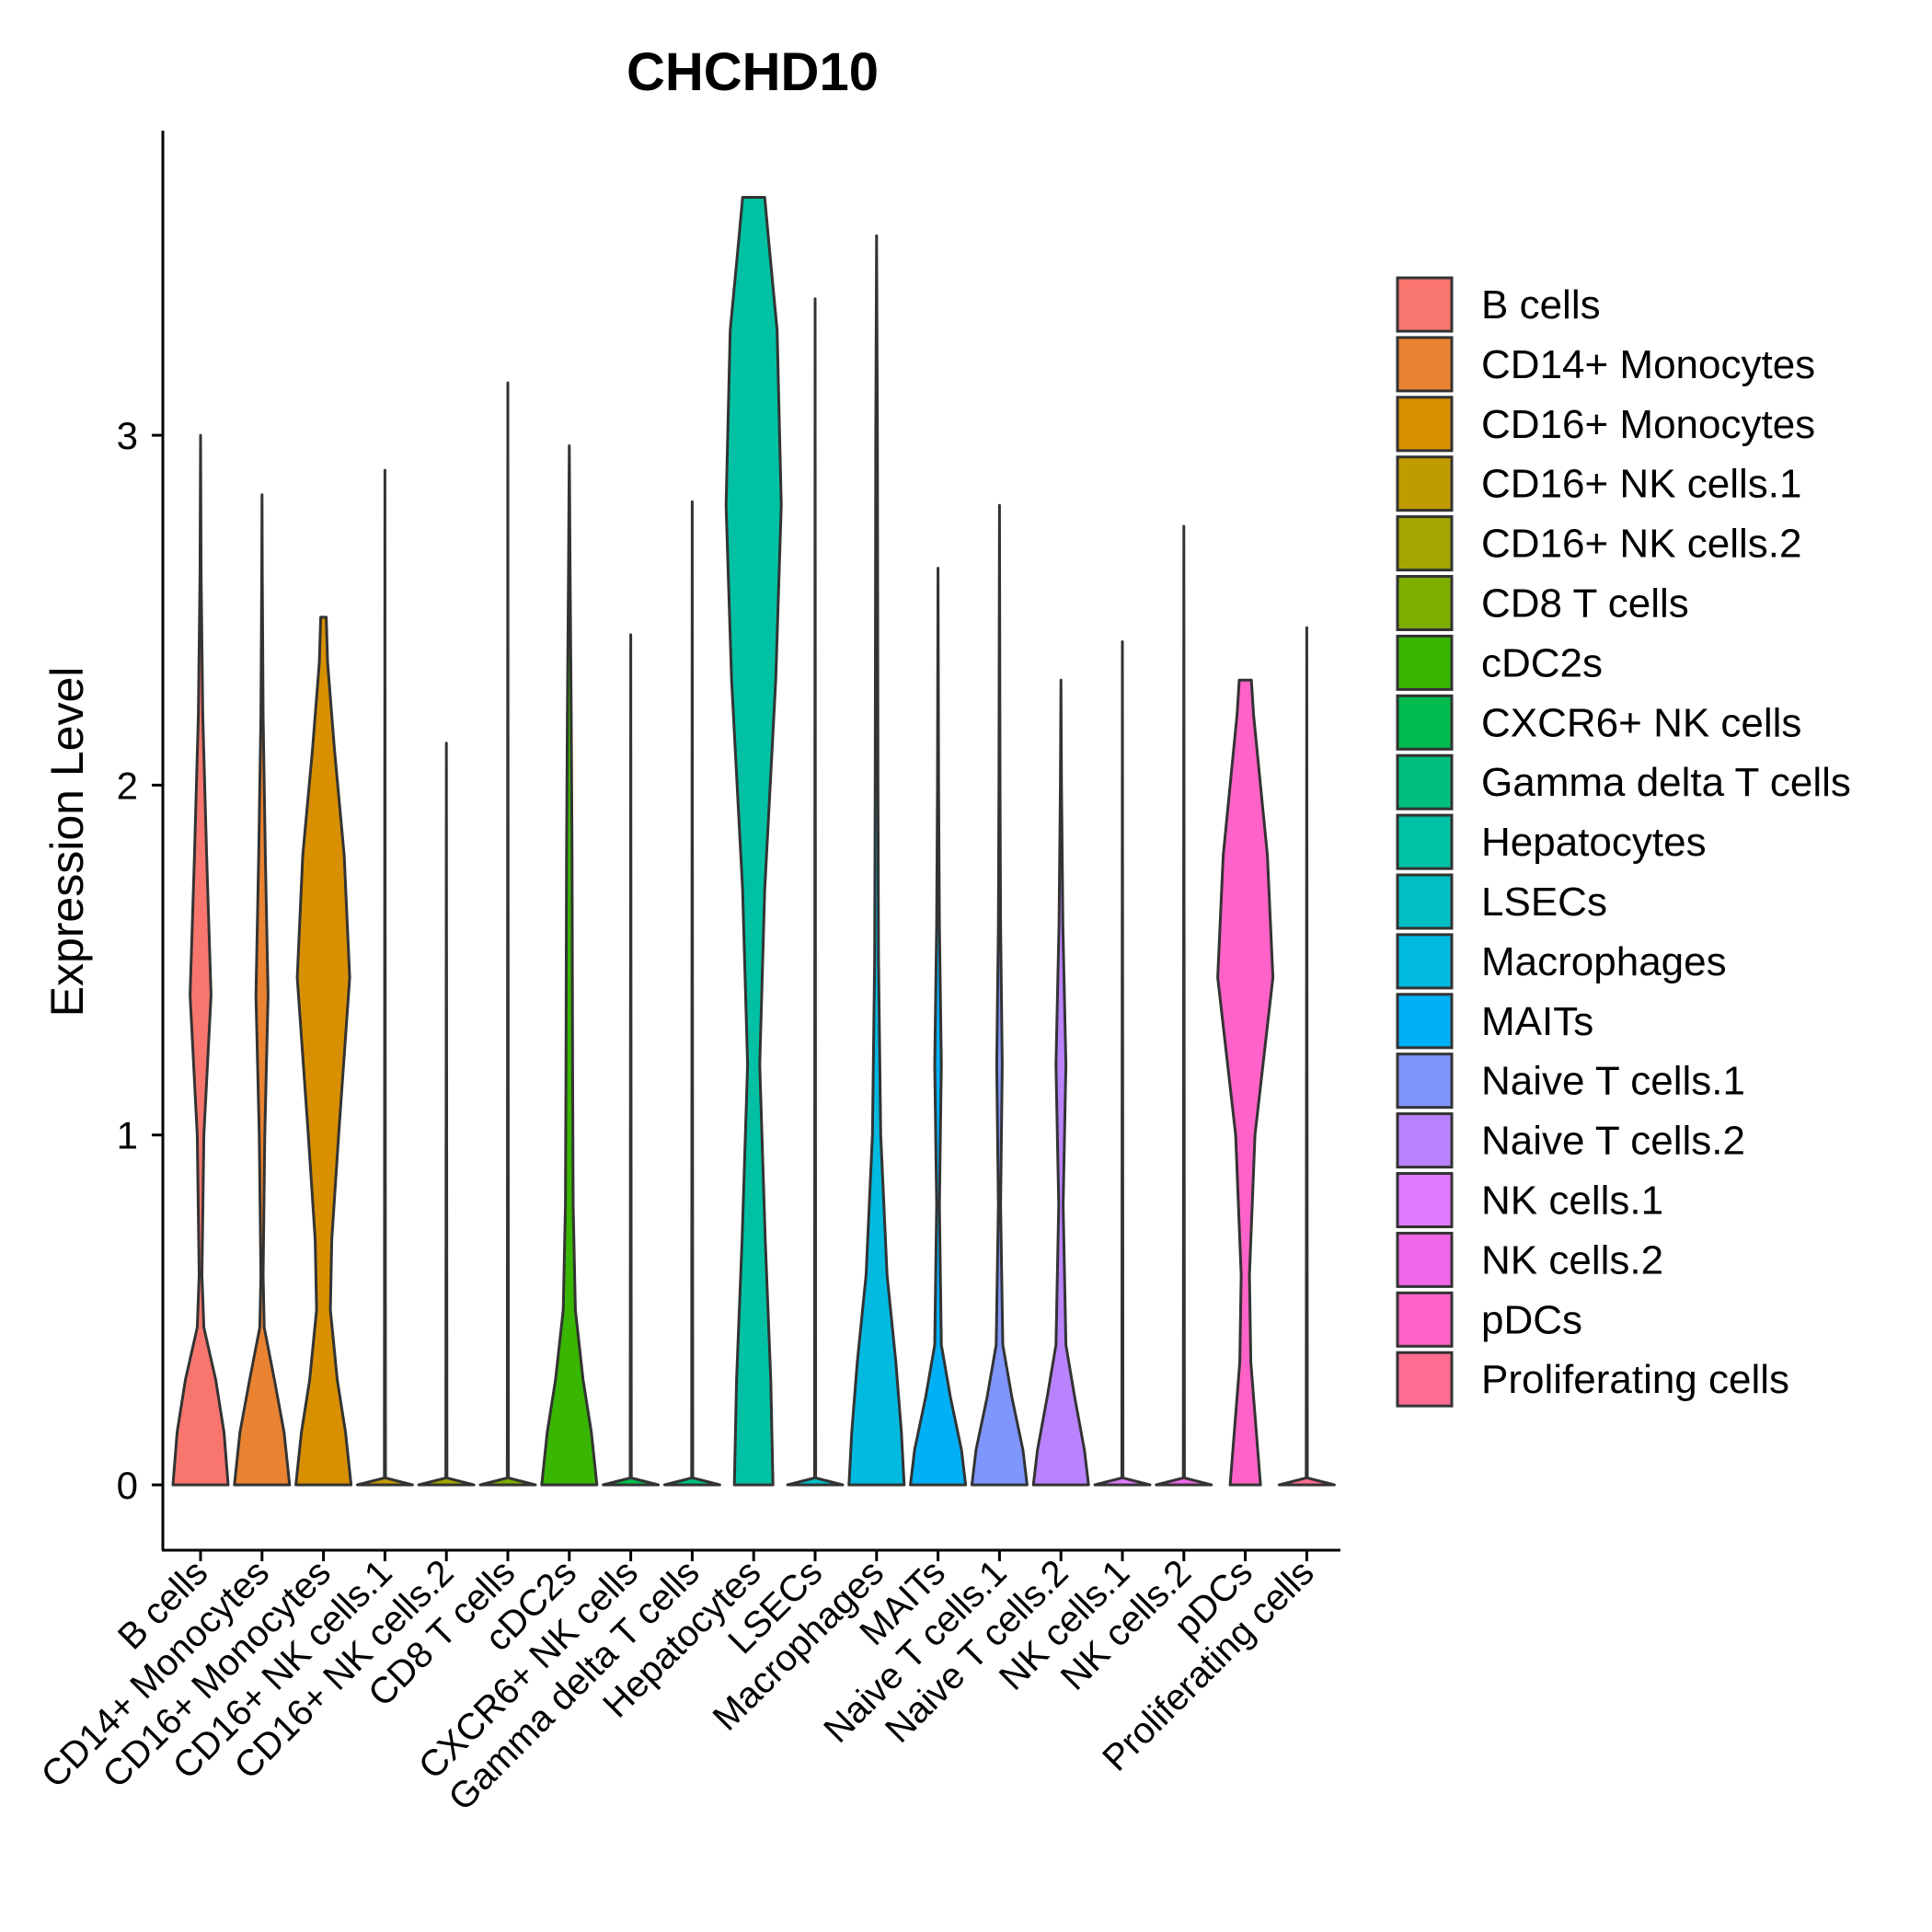  What do you see at coordinates (691, 993) in the screenshot?
I see `violin-gamma-delta-t-cells` at bounding box center [691, 993].